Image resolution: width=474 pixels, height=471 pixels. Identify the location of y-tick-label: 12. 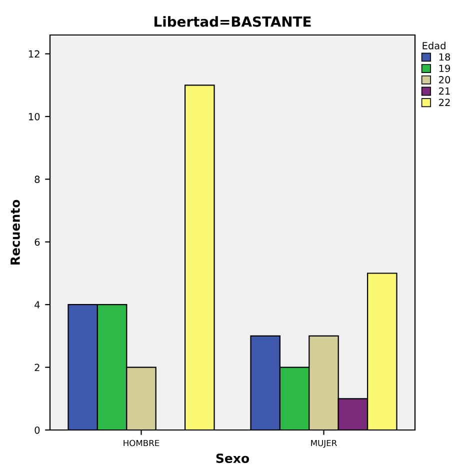
(34, 54).